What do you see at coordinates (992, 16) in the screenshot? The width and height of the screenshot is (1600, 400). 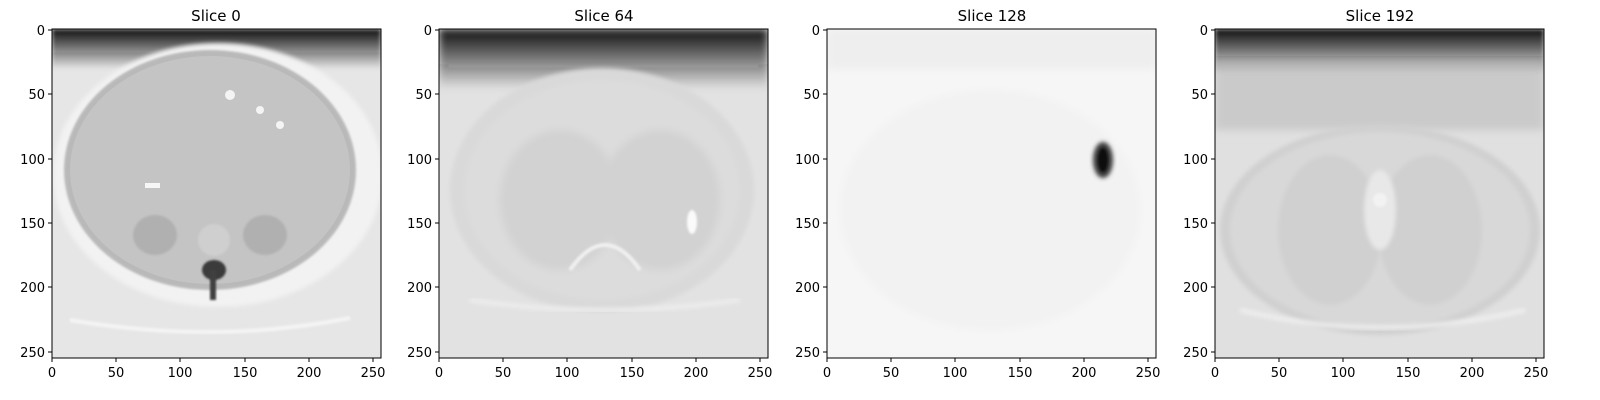 I see `panel-title: Slice 128` at bounding box center [992, 16].